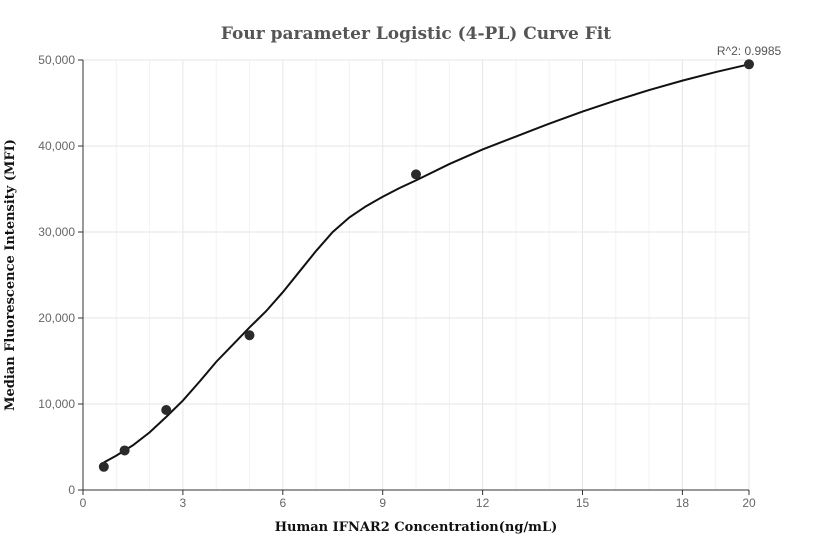 Image resolution: width=832 pixels, height=560 pixels. Describe the element at coordinates (683, 503) in the screenshot. I see `x-tick-label: 18` at that location.